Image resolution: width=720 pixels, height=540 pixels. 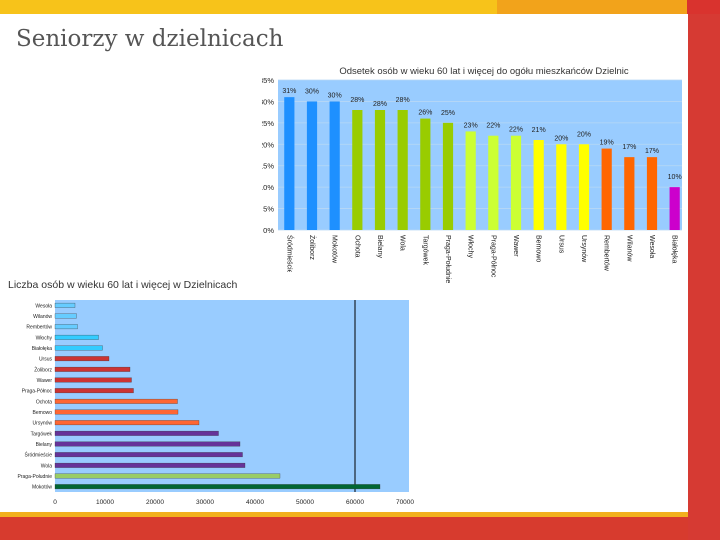 What do you see at coordinates (105, 502) in the screenshot?
I see `chart2-x-tick-label: 10000` at bounding box center [105, 502].